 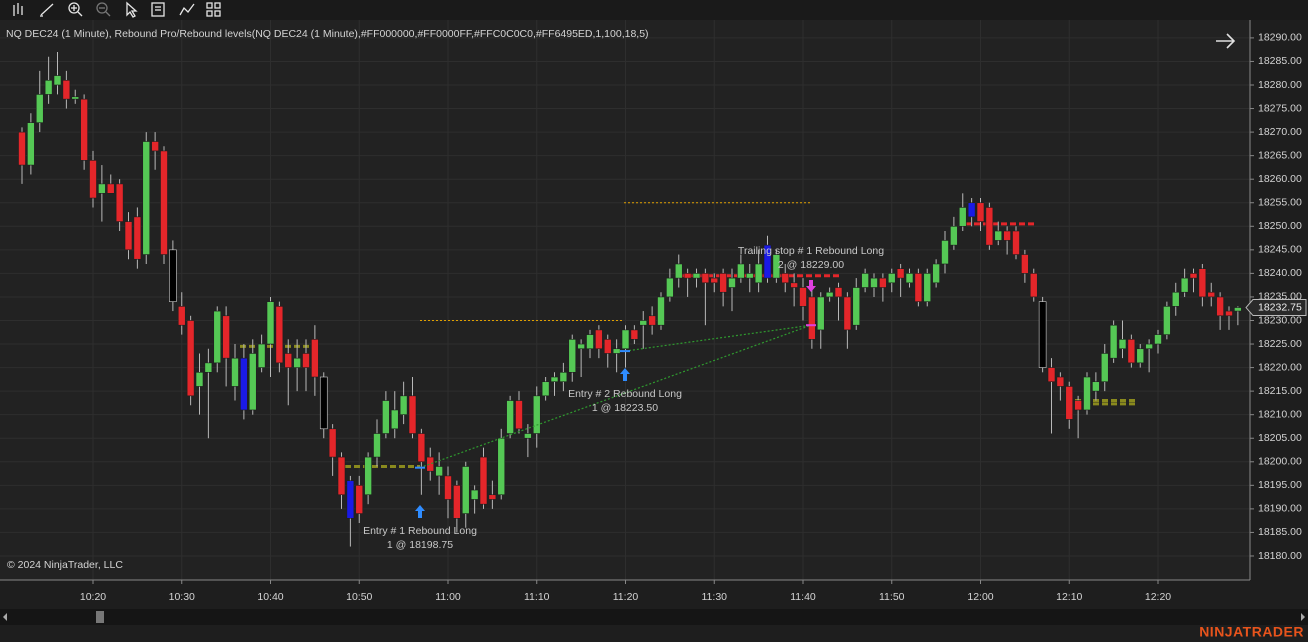 I want to click on zoom-in-icon, so click(x=75, y=9).